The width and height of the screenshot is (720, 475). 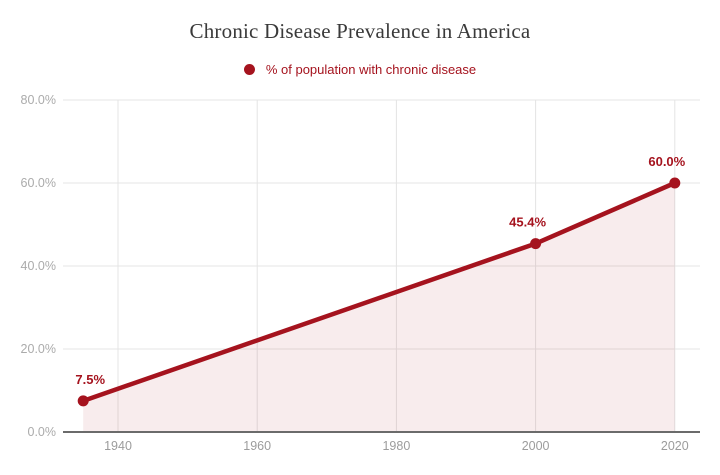 I want to click on y-tick-label: 60.0%, so click(x=38, y=183).